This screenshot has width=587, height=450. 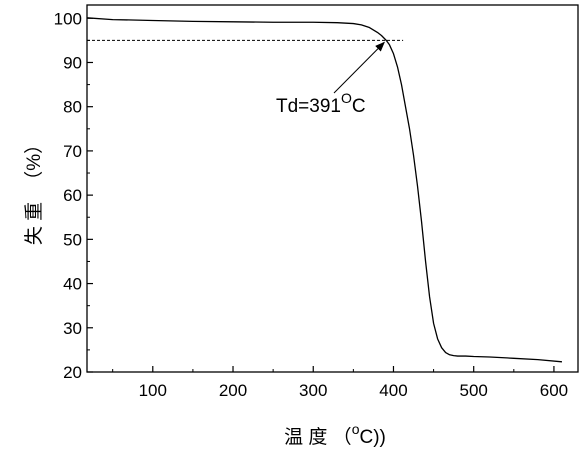 I want to click on td-annotation-degree: O, so click(x=346, y=98).